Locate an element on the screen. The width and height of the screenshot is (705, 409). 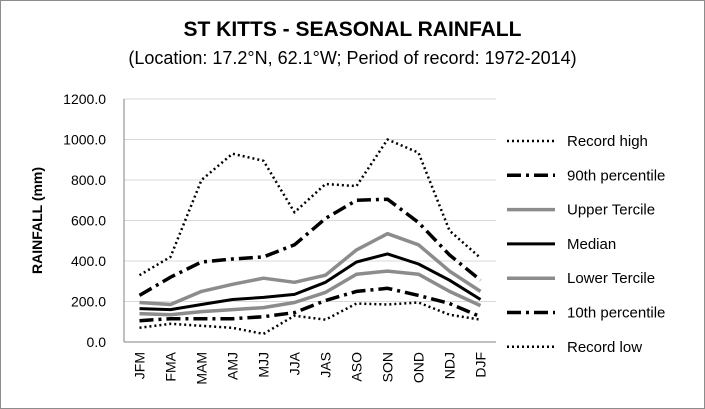
legend-label-median: Median is located at coordinates (591, 244).